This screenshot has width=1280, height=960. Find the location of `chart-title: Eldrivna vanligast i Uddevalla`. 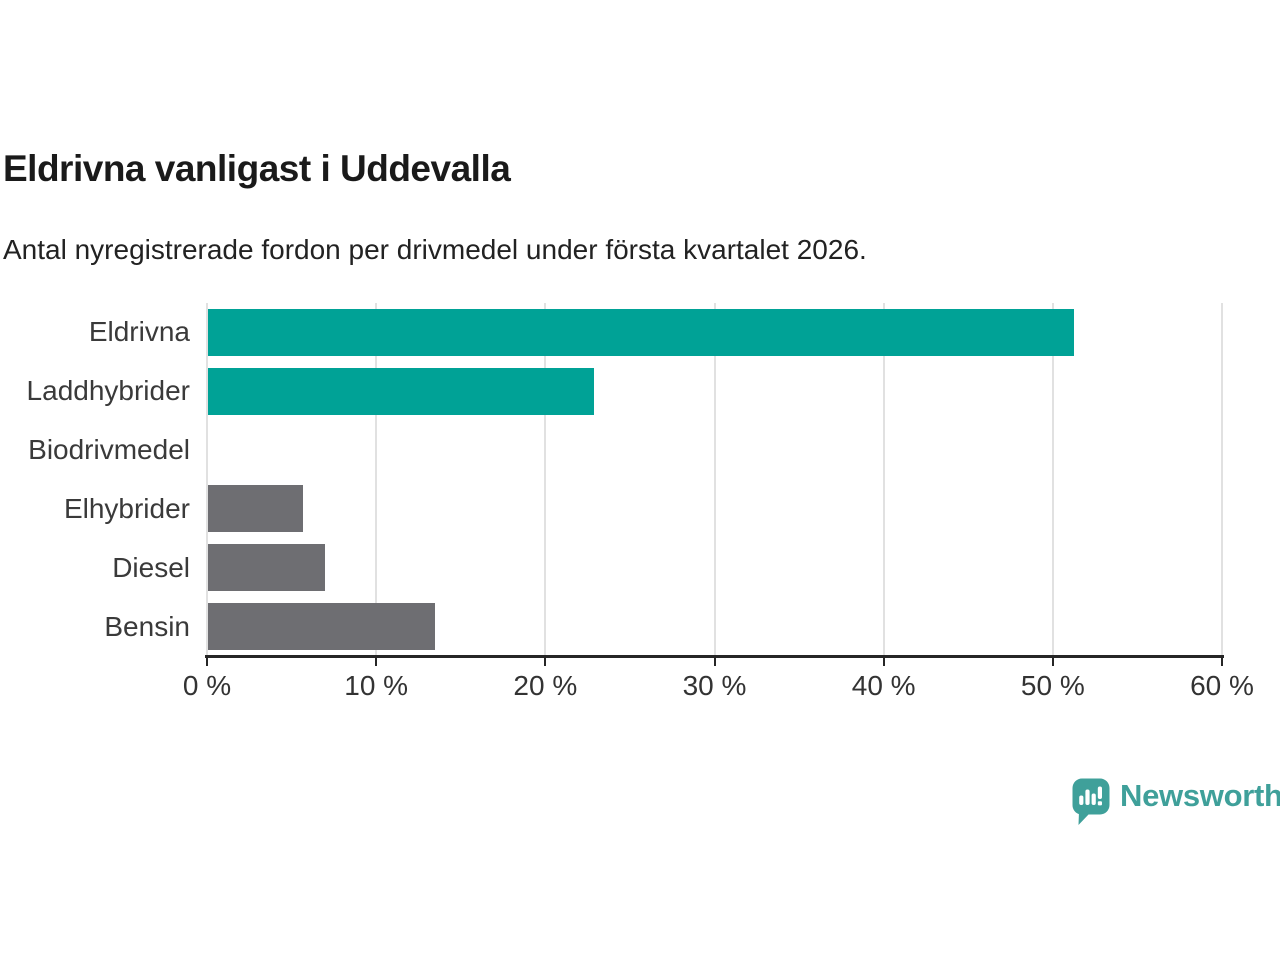

chart-title: Eldrivna vanligast i Uddevalla is located at coordinates (257, 168).